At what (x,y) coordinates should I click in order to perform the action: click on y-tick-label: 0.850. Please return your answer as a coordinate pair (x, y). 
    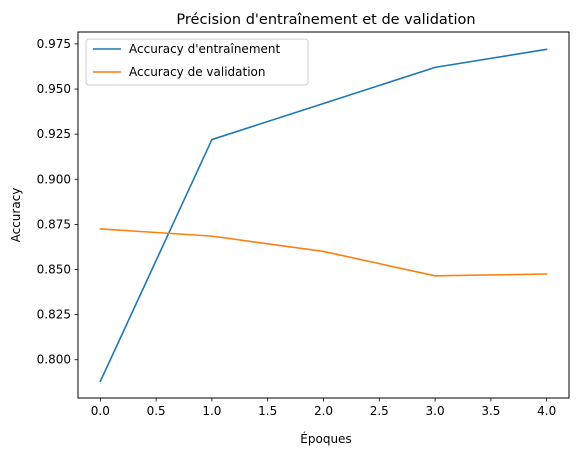
    Looking at the image, I should click on (54, 270).